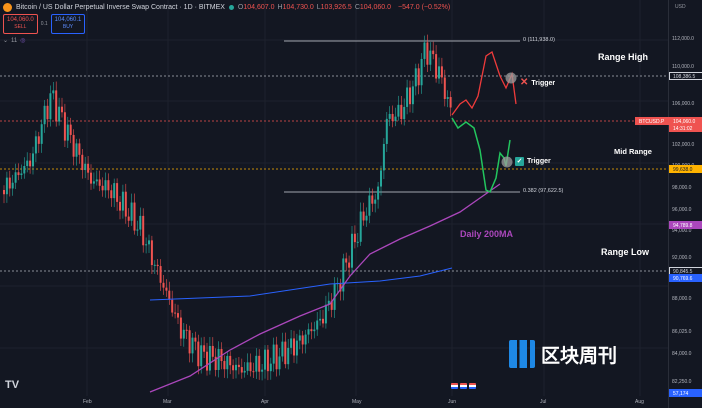 The height and width of the screenshot is (408, 702). I want to click on time-label: Apr, so click(265, 402).